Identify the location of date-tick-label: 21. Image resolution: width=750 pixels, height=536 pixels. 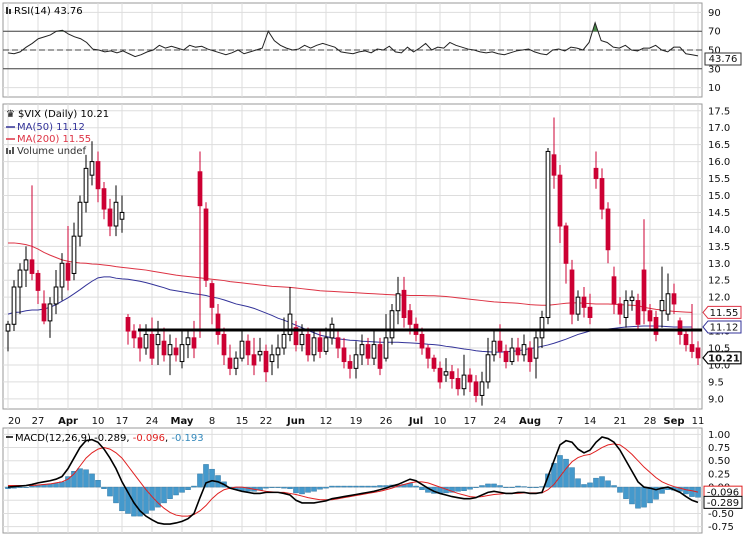
(620, 421).